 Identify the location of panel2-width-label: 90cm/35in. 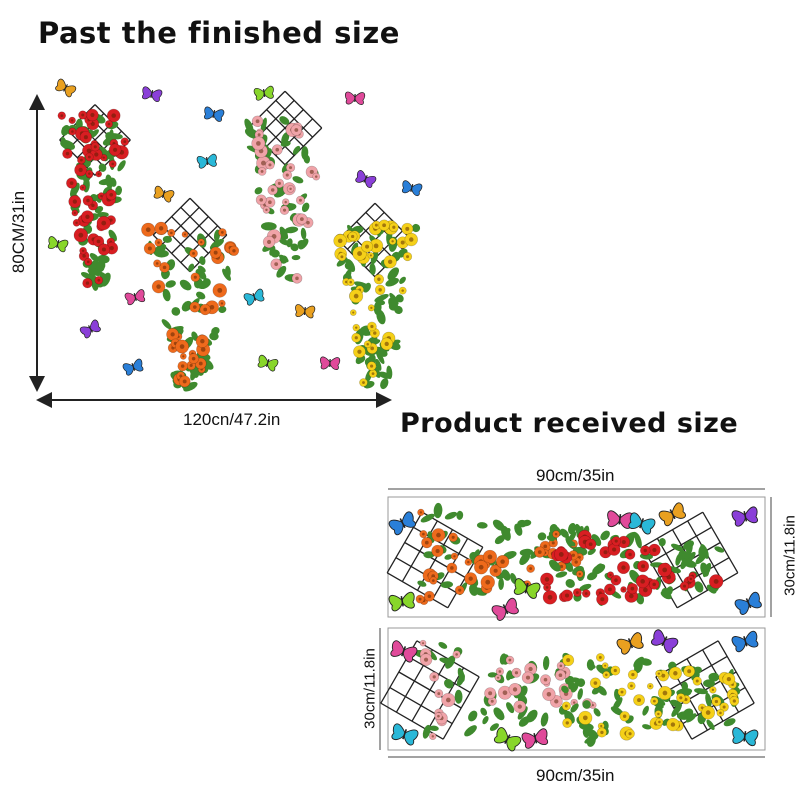
(575, 775).